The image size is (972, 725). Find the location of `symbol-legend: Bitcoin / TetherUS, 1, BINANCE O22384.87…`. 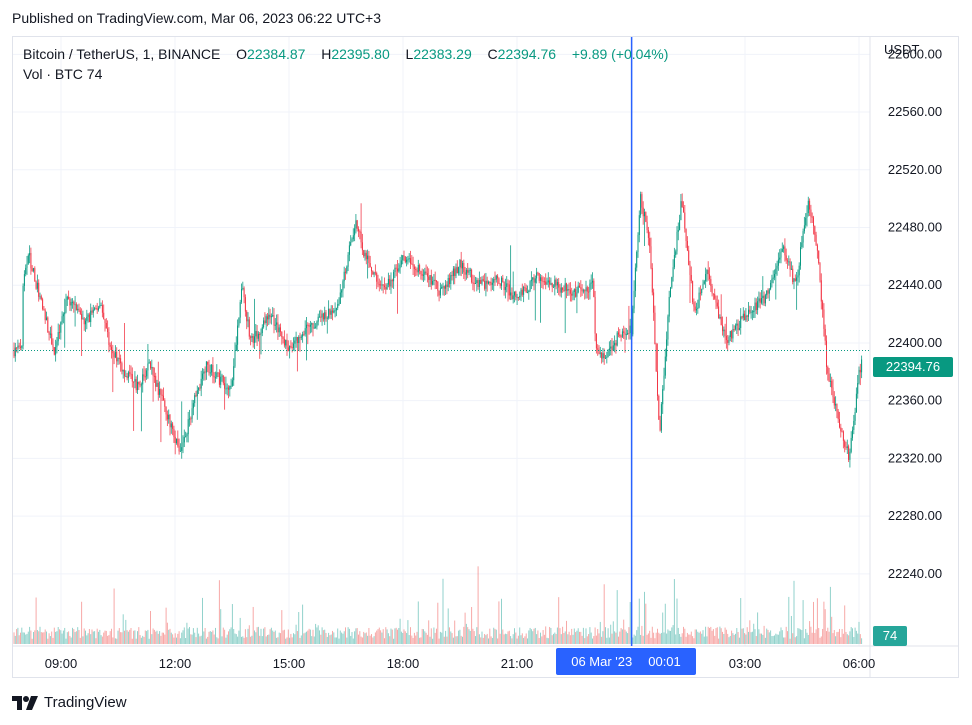

symbol-legend: Bitcoin / TetherUS, 1, BINANCE O22384.87… is located at coordinates (345, 54).